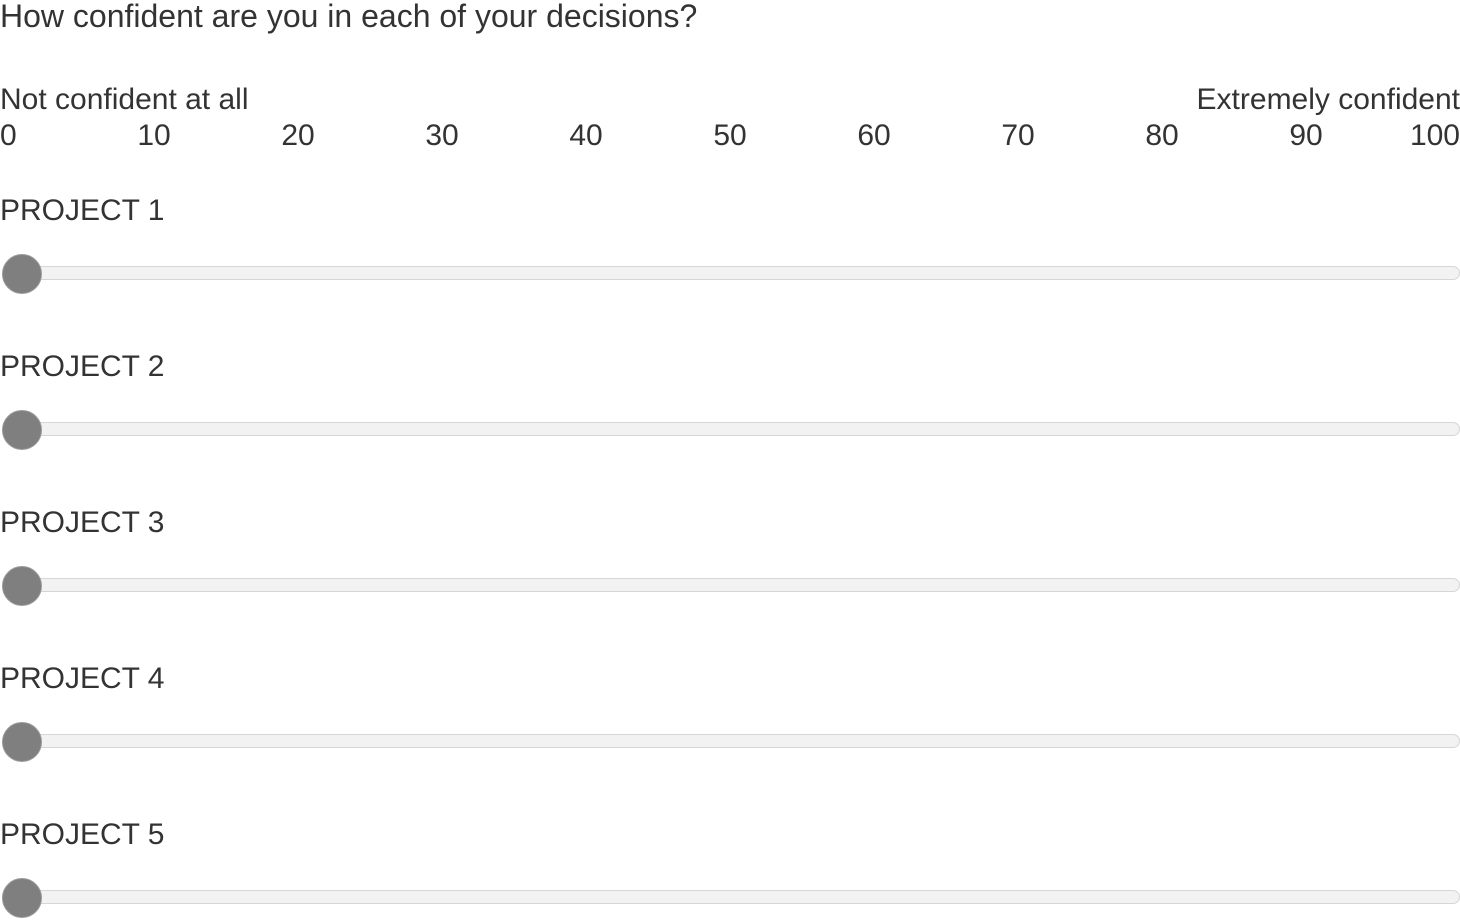  I want to click on scale-left-anchor: Not confident at all, so click(124, 99).